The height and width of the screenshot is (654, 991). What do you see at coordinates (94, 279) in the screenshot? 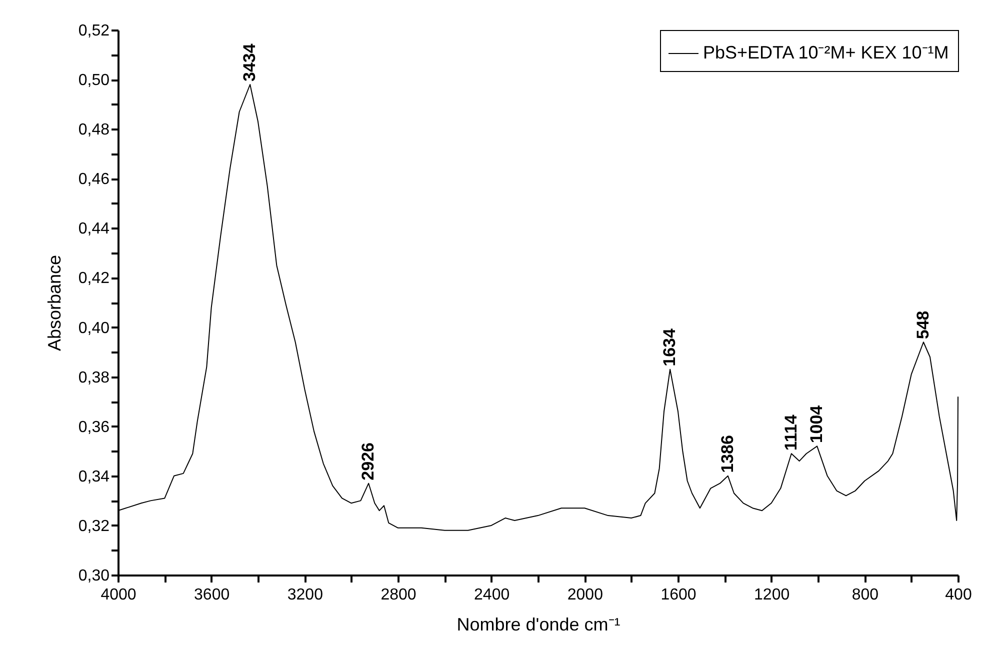
I see `y-tick-label: 0,42` at bounding box center [94, 279].